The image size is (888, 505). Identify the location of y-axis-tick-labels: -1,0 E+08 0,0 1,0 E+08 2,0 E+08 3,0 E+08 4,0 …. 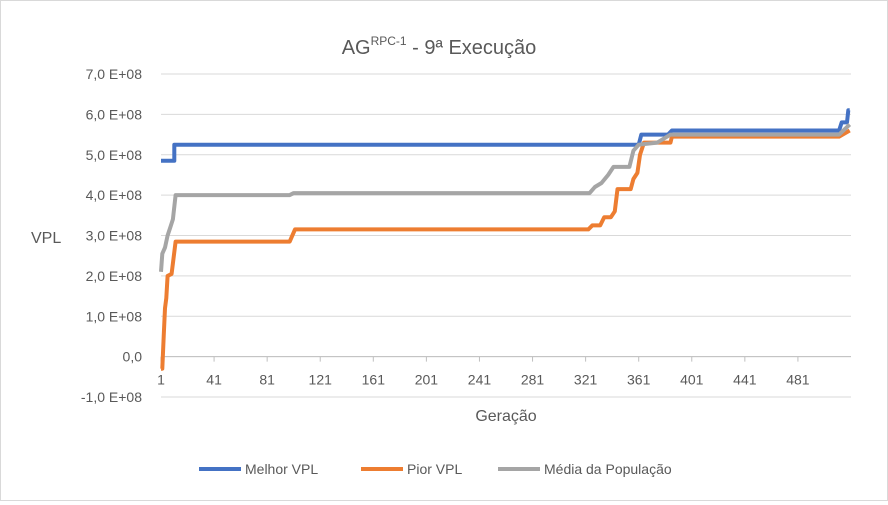
(111, 235).